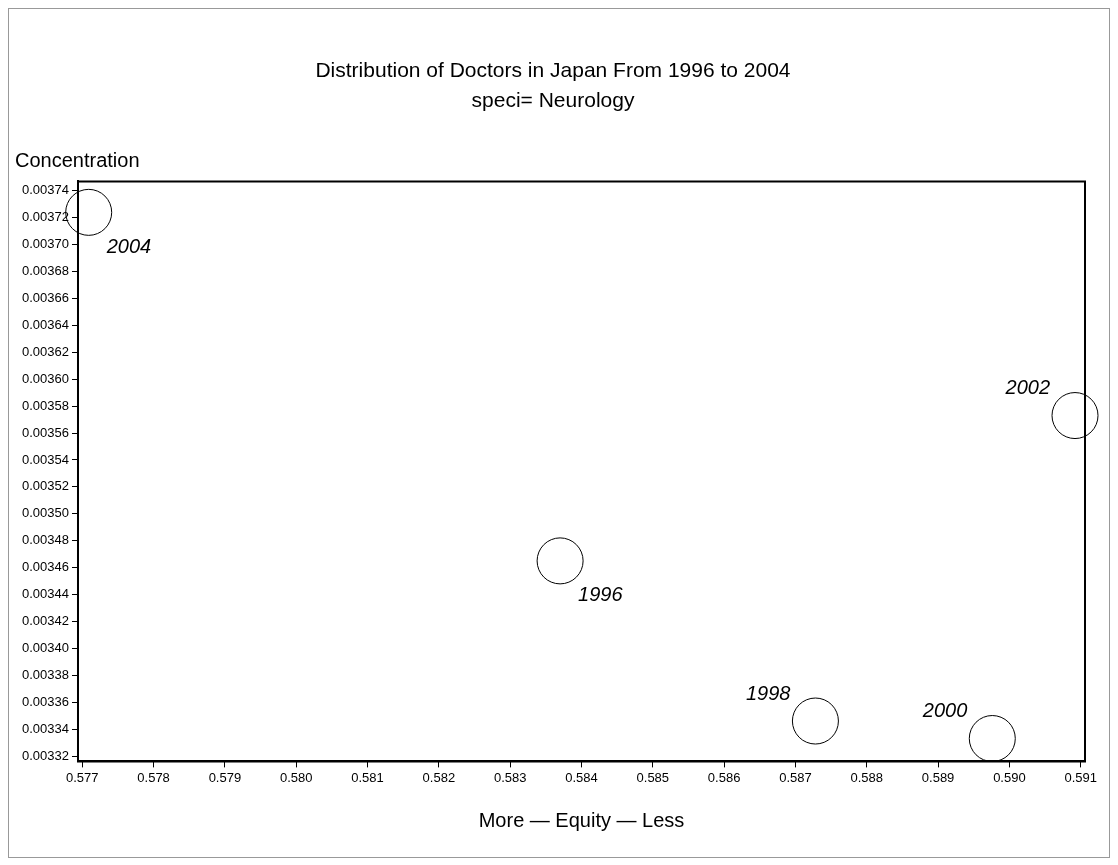 The height and width of the screenshot is (865, 1118). I want to click on x-tick-label: 0.584, so click(581, 777).